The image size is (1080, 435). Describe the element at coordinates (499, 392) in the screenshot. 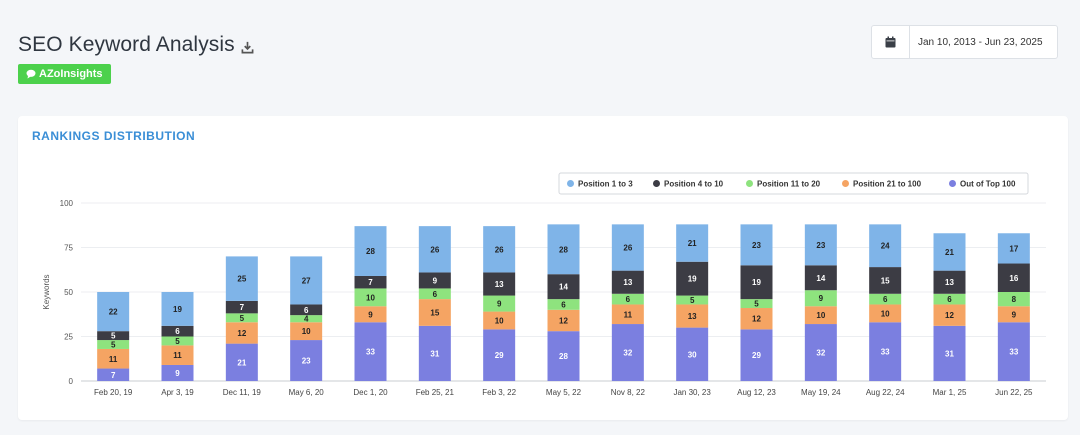

I see `x-tick-label: Feb 3, 22` at that location.